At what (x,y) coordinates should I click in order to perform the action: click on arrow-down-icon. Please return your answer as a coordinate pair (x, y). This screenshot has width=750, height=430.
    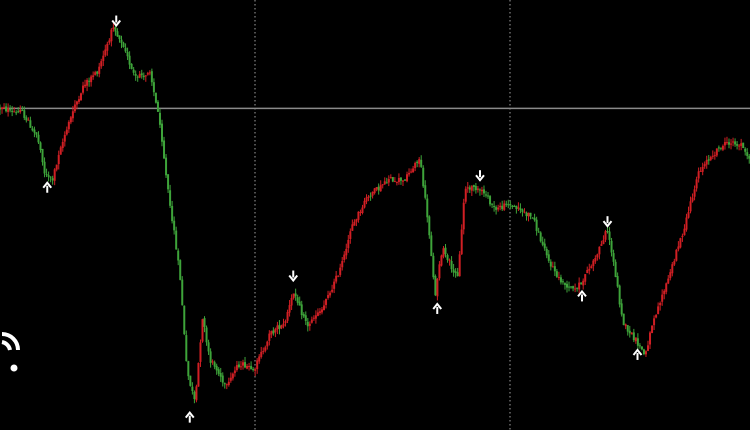
    Looking at the image, I should click on (116, 21).